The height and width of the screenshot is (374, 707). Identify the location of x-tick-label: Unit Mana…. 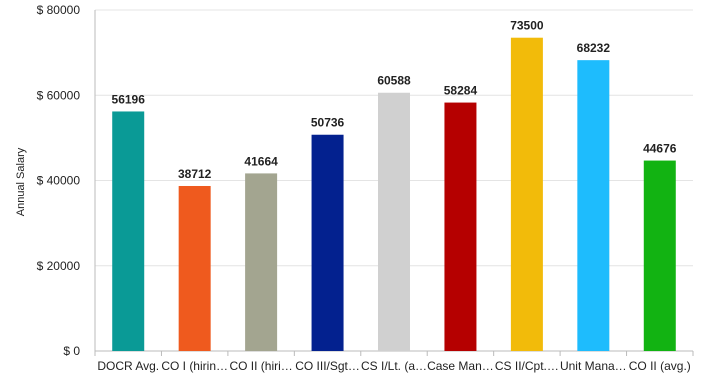
(593, 366).